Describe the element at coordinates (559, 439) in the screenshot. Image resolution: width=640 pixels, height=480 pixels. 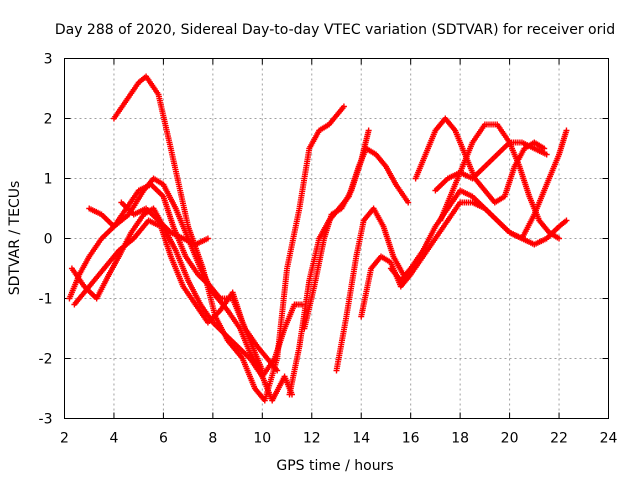
I see `x-tick-label: 22` at that location.